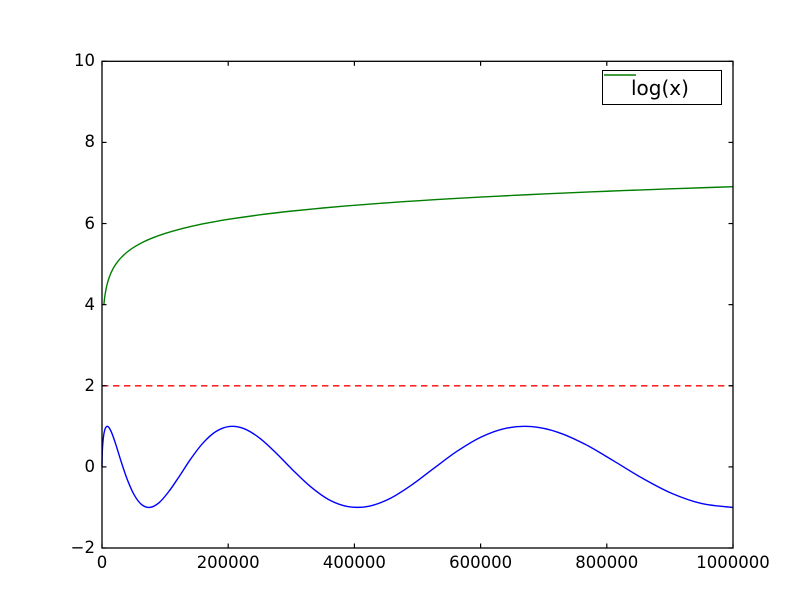 The height and width of the screenshot is (612, 812). I want to click on y-tick-label: 2, so click(90, 385).